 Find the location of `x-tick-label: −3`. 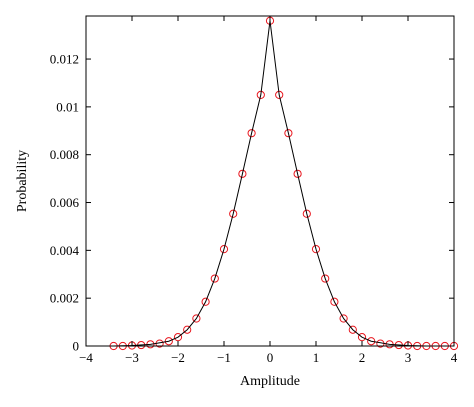

x-tick-label: −3 is located at coordinates (132, 357).